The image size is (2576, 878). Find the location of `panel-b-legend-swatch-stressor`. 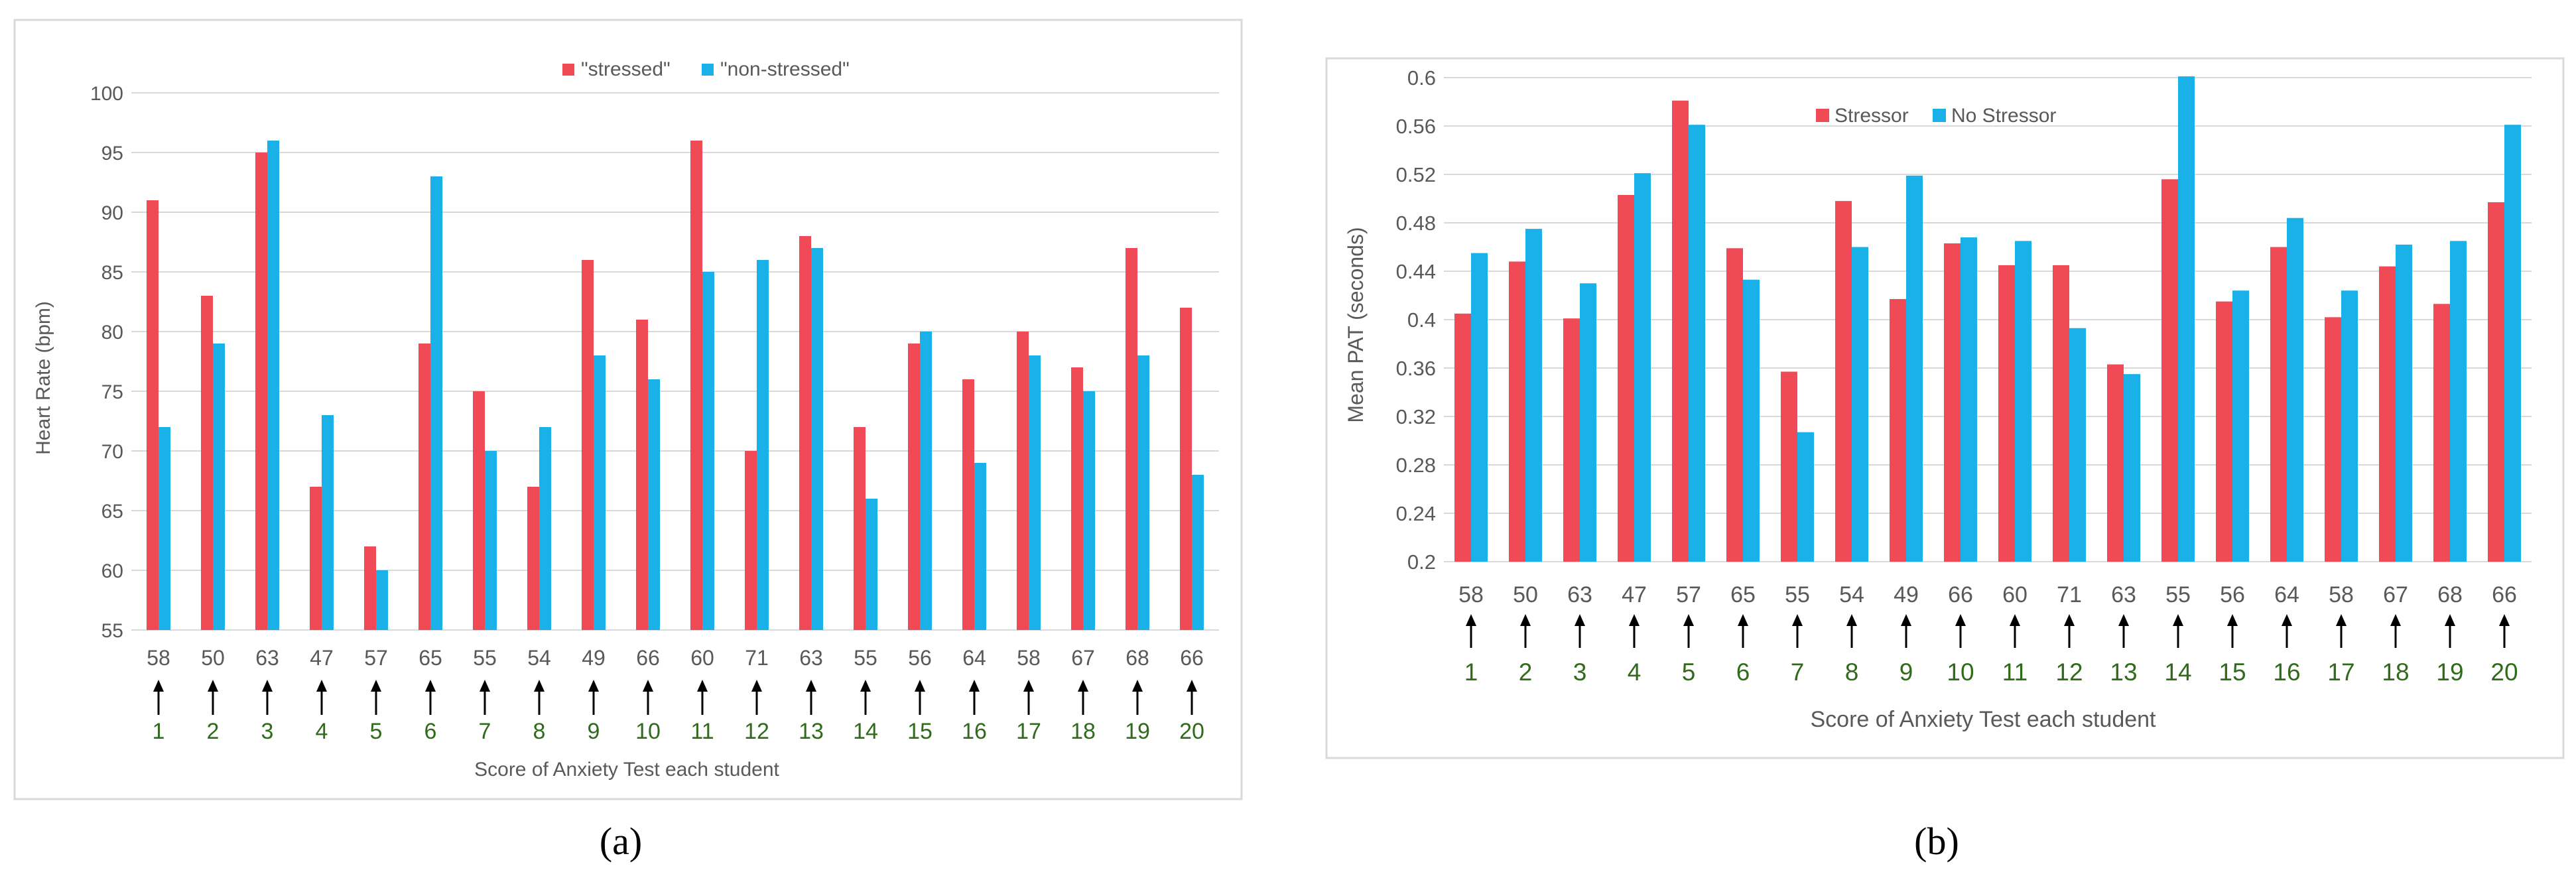

panel-b-legend-swatch-stressor is located at coordinates (1823, 115).